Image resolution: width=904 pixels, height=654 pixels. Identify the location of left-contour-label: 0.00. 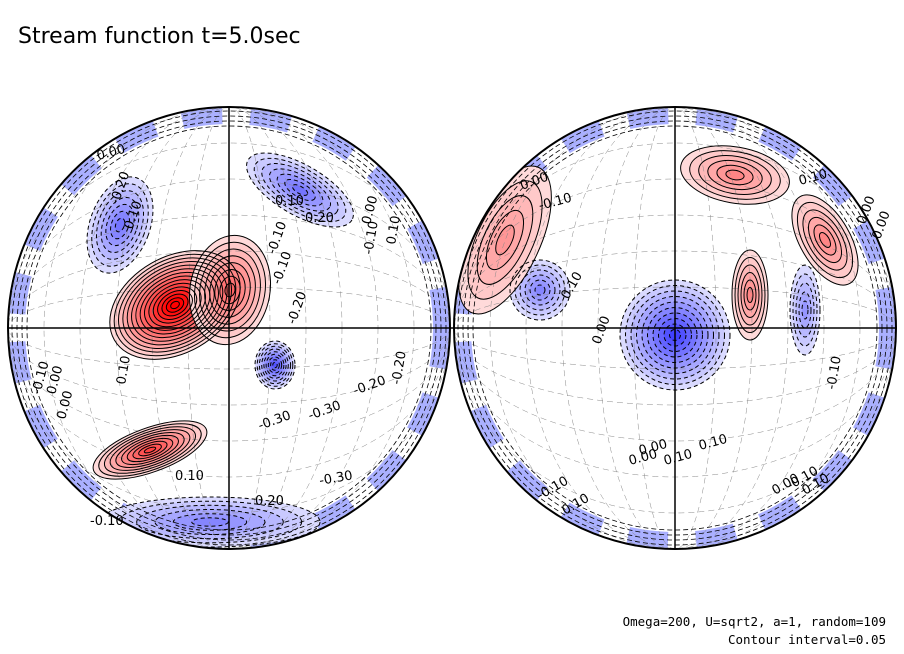
(55, 380).